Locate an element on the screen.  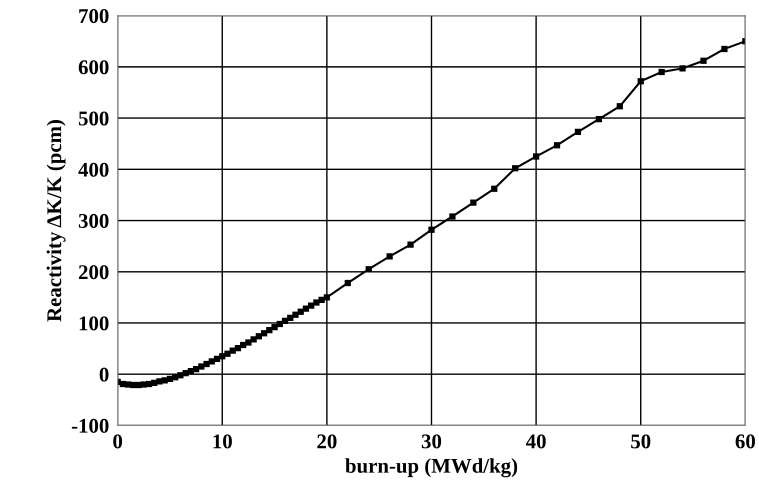
y-axis-title: Reactivity ΔK/K (pcm) is located at coordinates (56, 221).